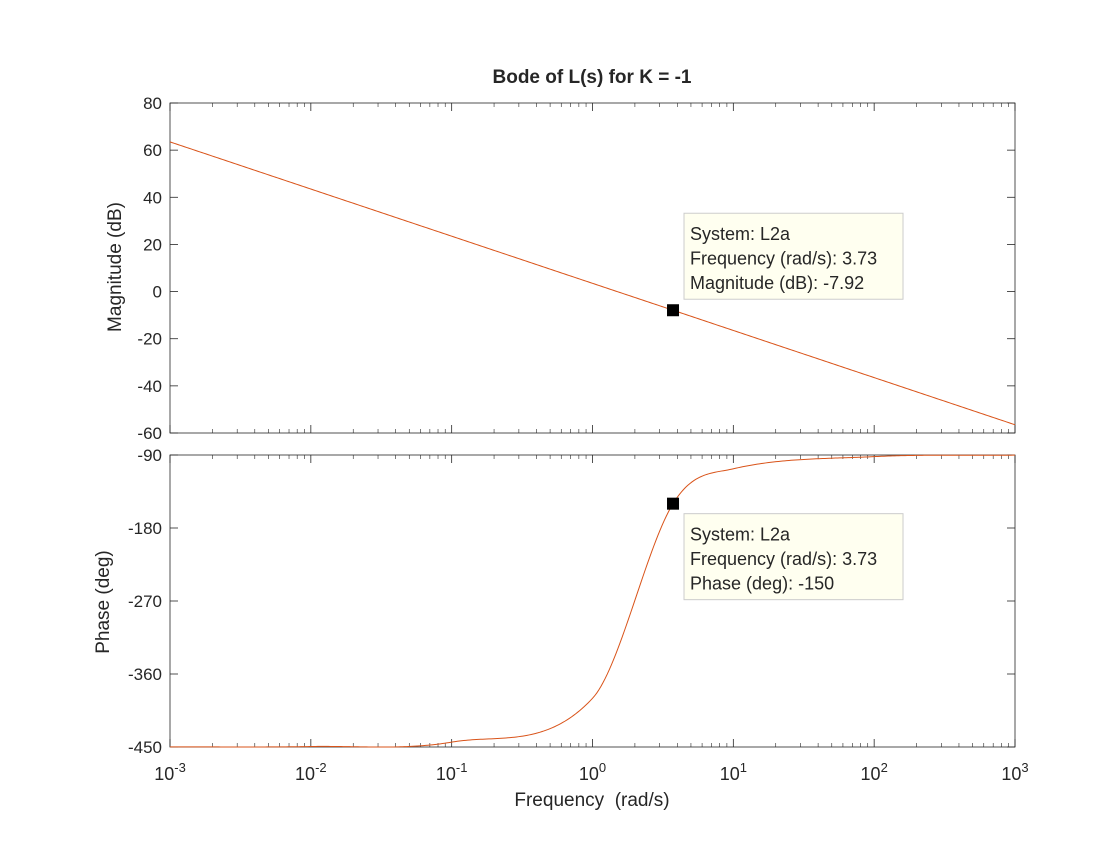 This screenshot has width=1120, height=845. I want to click on phase-ytick-label: -270, so click(145, 601).